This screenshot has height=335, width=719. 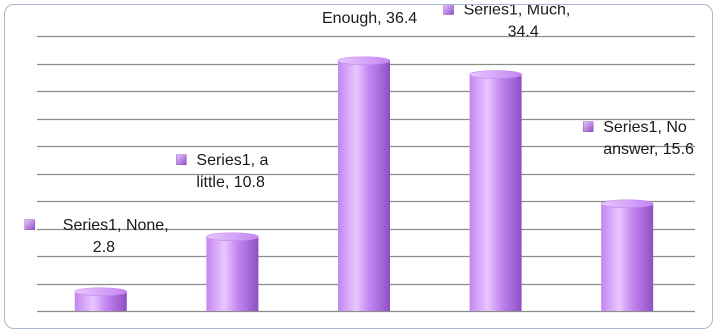 What do you see at coordinates (627, 257) in the screenshot?
I see `bar-no-answer` at bounding box center [627, 257].